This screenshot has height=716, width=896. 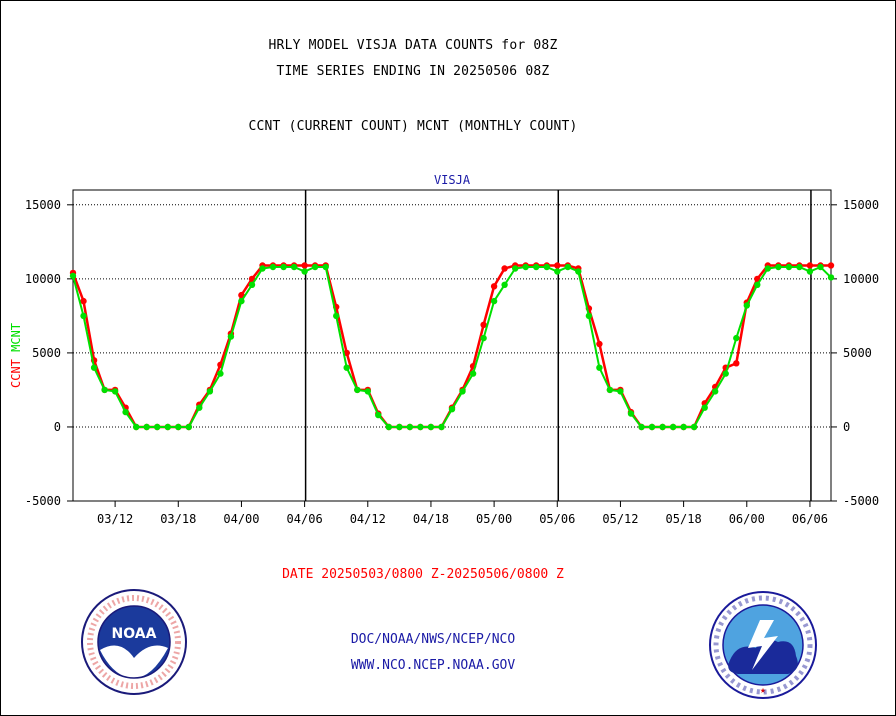 I want to click on y-tick-label-left: -5000, so click(x=43, y=501).